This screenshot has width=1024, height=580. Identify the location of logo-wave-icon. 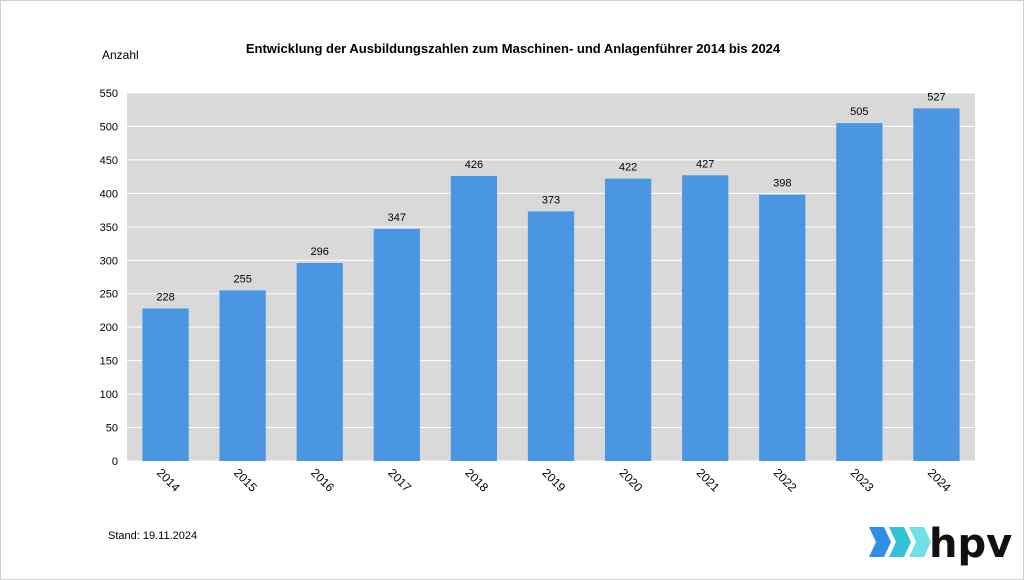
(900, 542).